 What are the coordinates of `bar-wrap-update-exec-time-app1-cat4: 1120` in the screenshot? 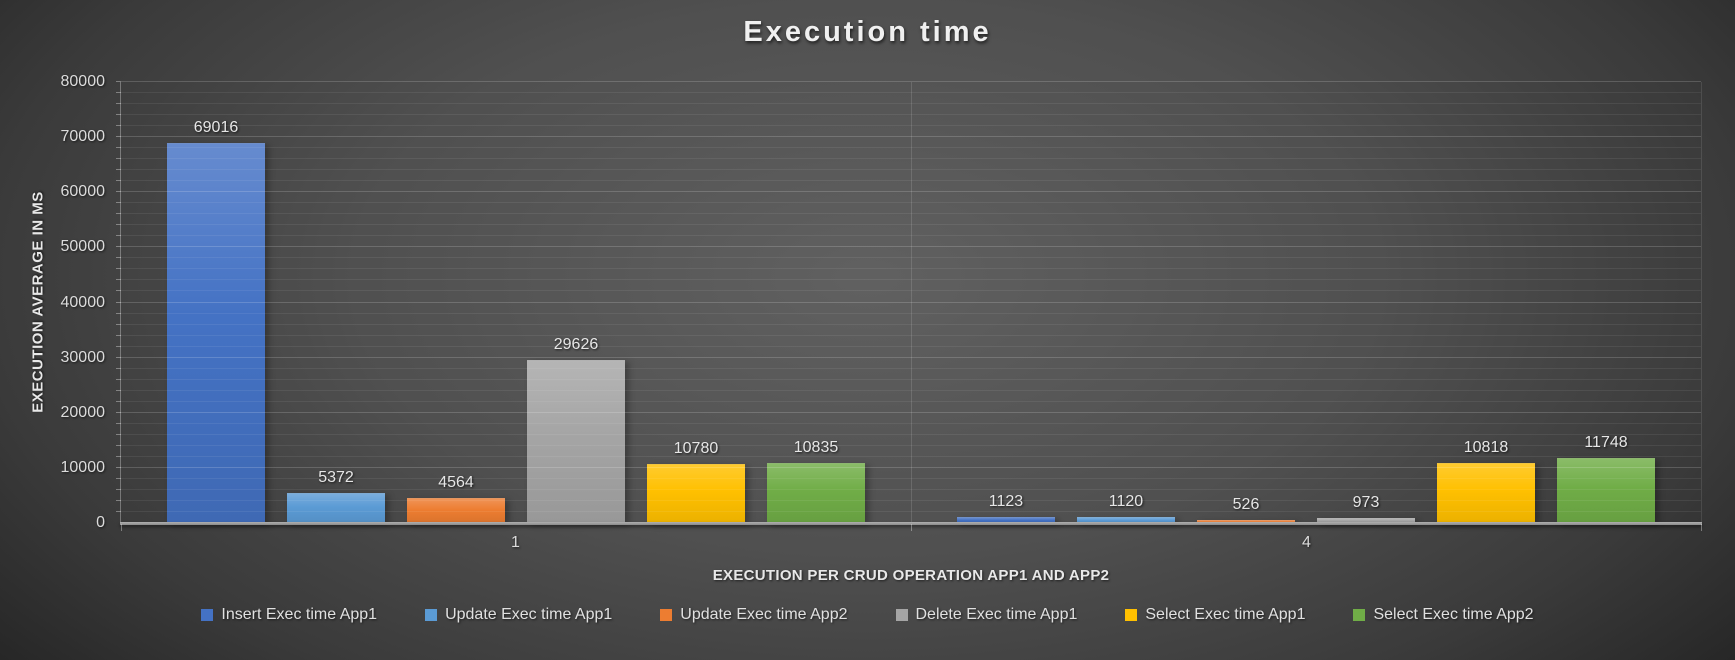 It's located at (1126, 302).